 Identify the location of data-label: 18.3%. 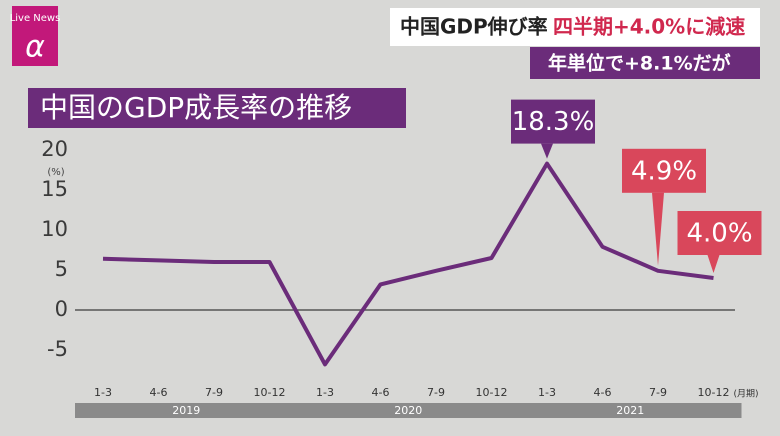
(553, 122).